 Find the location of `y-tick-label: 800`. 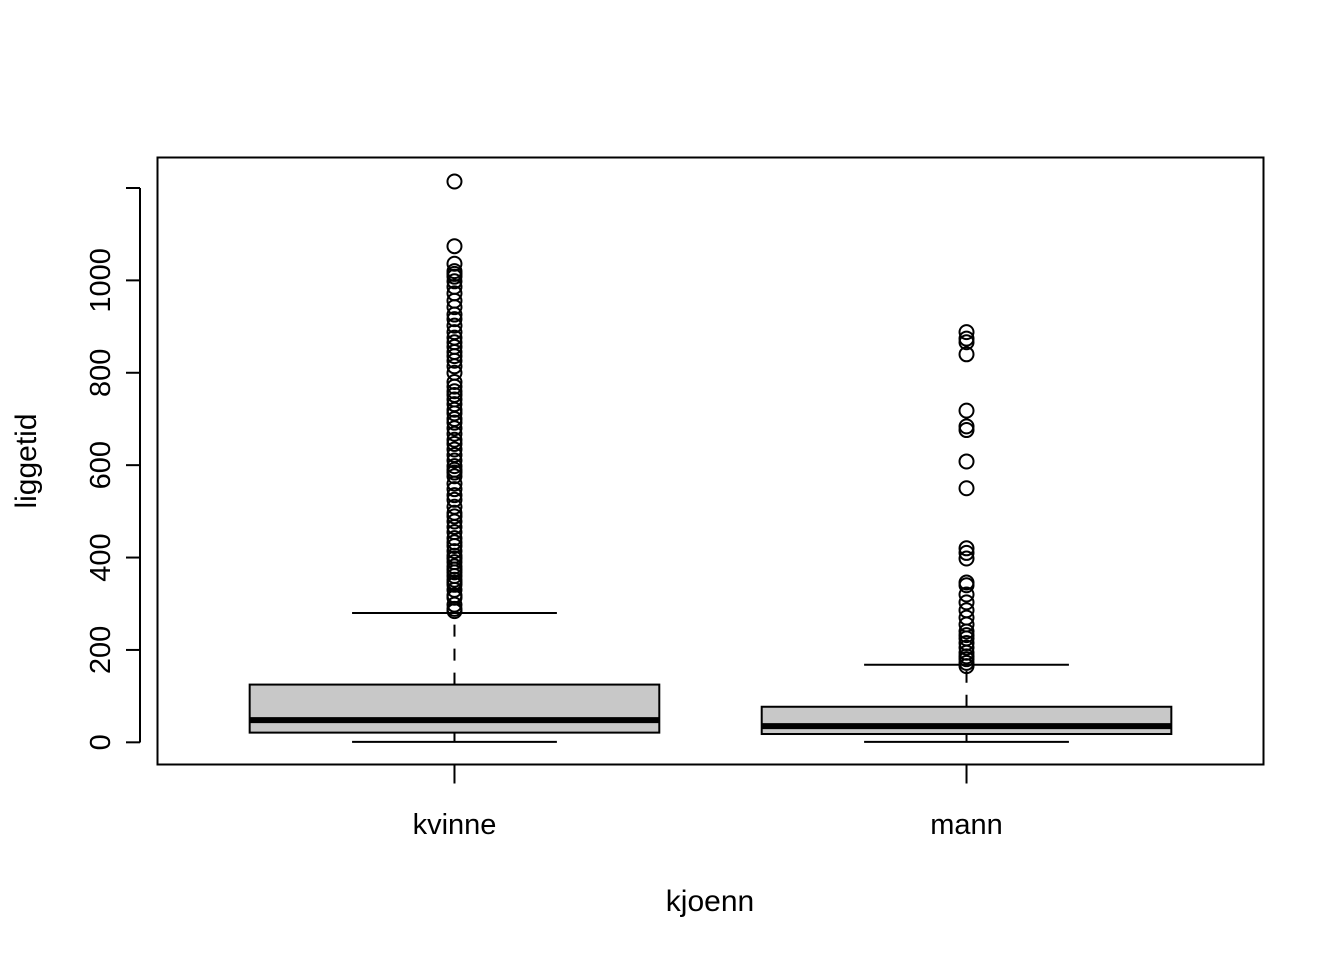

y-tick-label: 800 is located at coordinates (101, 373).